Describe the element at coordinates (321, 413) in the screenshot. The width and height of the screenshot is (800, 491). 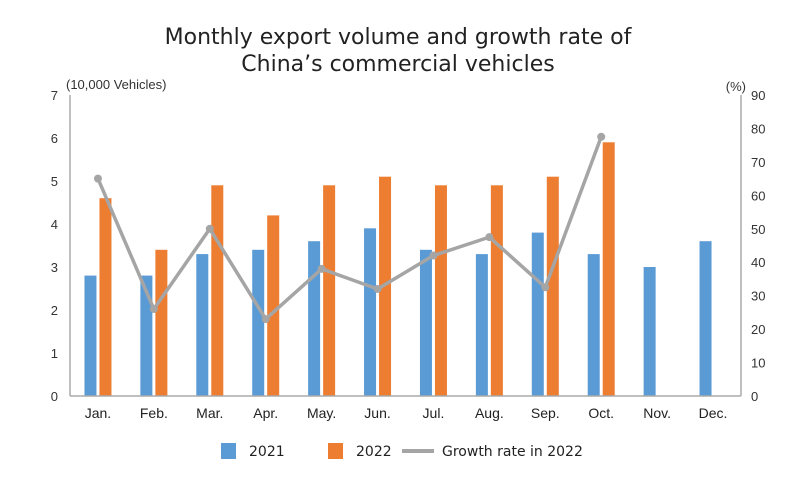
I see `x-tick-label: May.` at that location.